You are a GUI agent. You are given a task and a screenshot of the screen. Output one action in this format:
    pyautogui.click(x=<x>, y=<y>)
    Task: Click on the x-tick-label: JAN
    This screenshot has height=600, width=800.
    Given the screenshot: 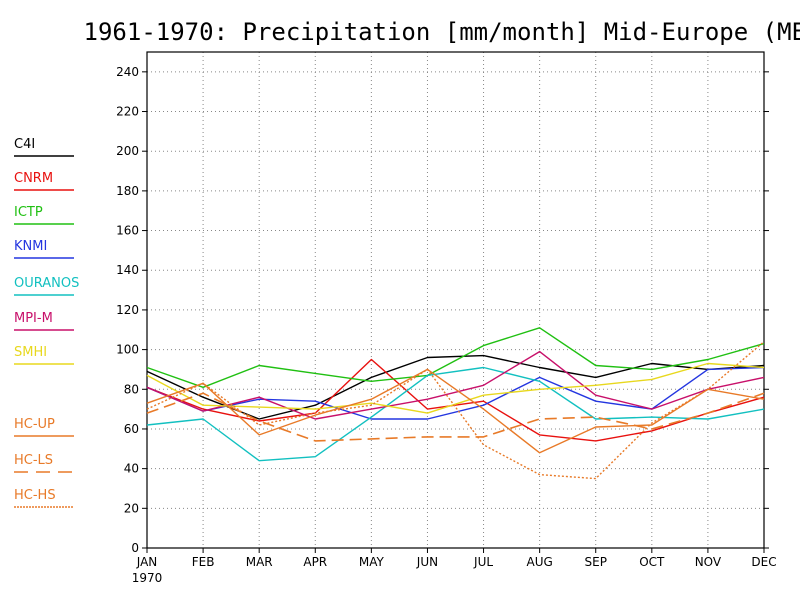 What is the action you would take?
    pyautogui.click(x=147, y=562)
    